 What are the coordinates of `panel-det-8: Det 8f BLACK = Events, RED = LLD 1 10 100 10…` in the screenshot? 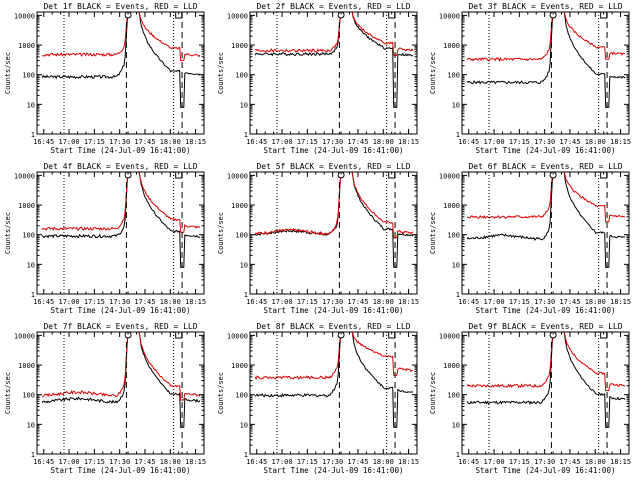 It's located at (318, 398).